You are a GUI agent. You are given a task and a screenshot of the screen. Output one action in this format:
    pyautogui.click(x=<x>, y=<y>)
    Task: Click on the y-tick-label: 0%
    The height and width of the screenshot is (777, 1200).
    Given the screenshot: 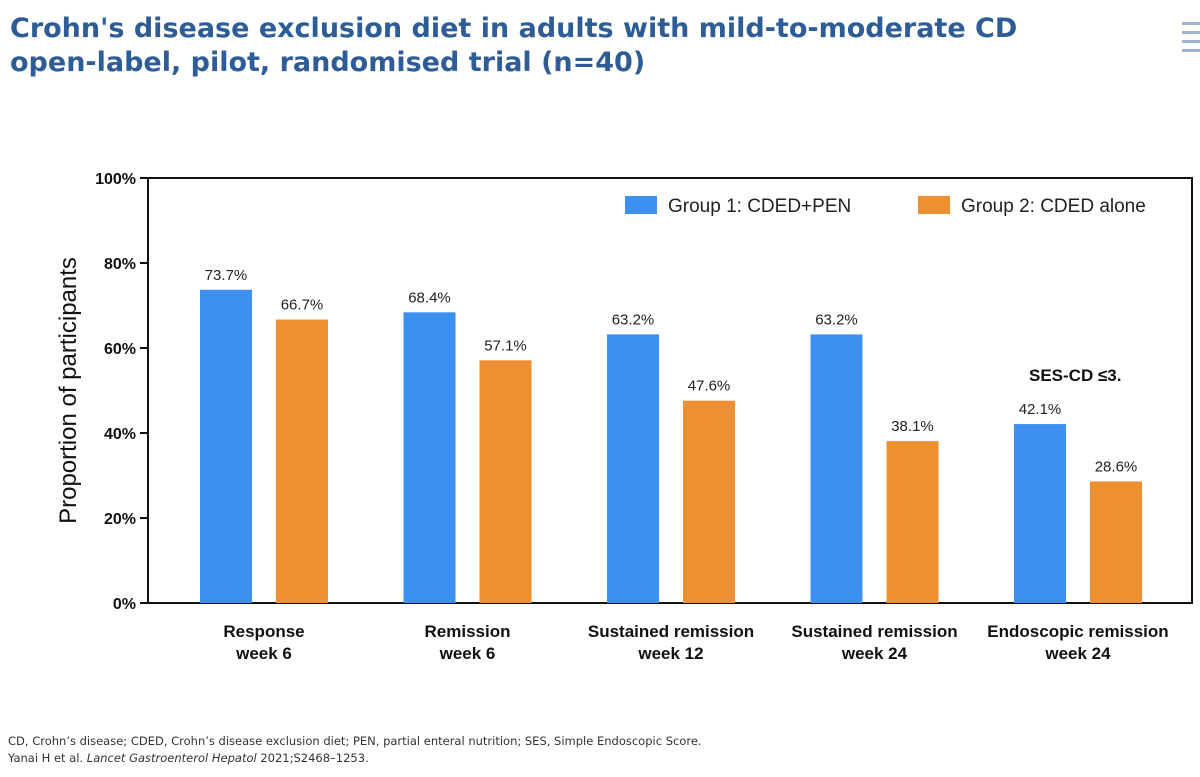 What is the action you would take?
    pyautogui.click(x=124, y=604)
    